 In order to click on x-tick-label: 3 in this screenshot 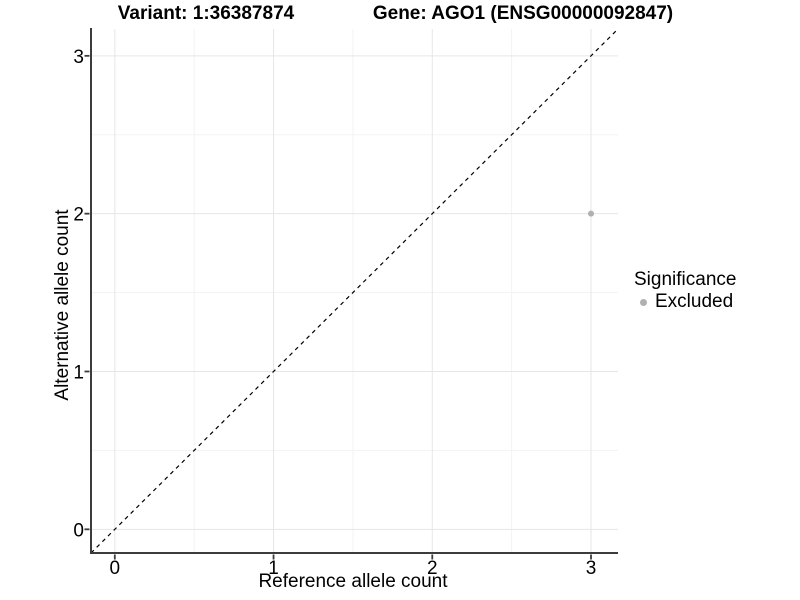, I will do `click(591, 568)`.